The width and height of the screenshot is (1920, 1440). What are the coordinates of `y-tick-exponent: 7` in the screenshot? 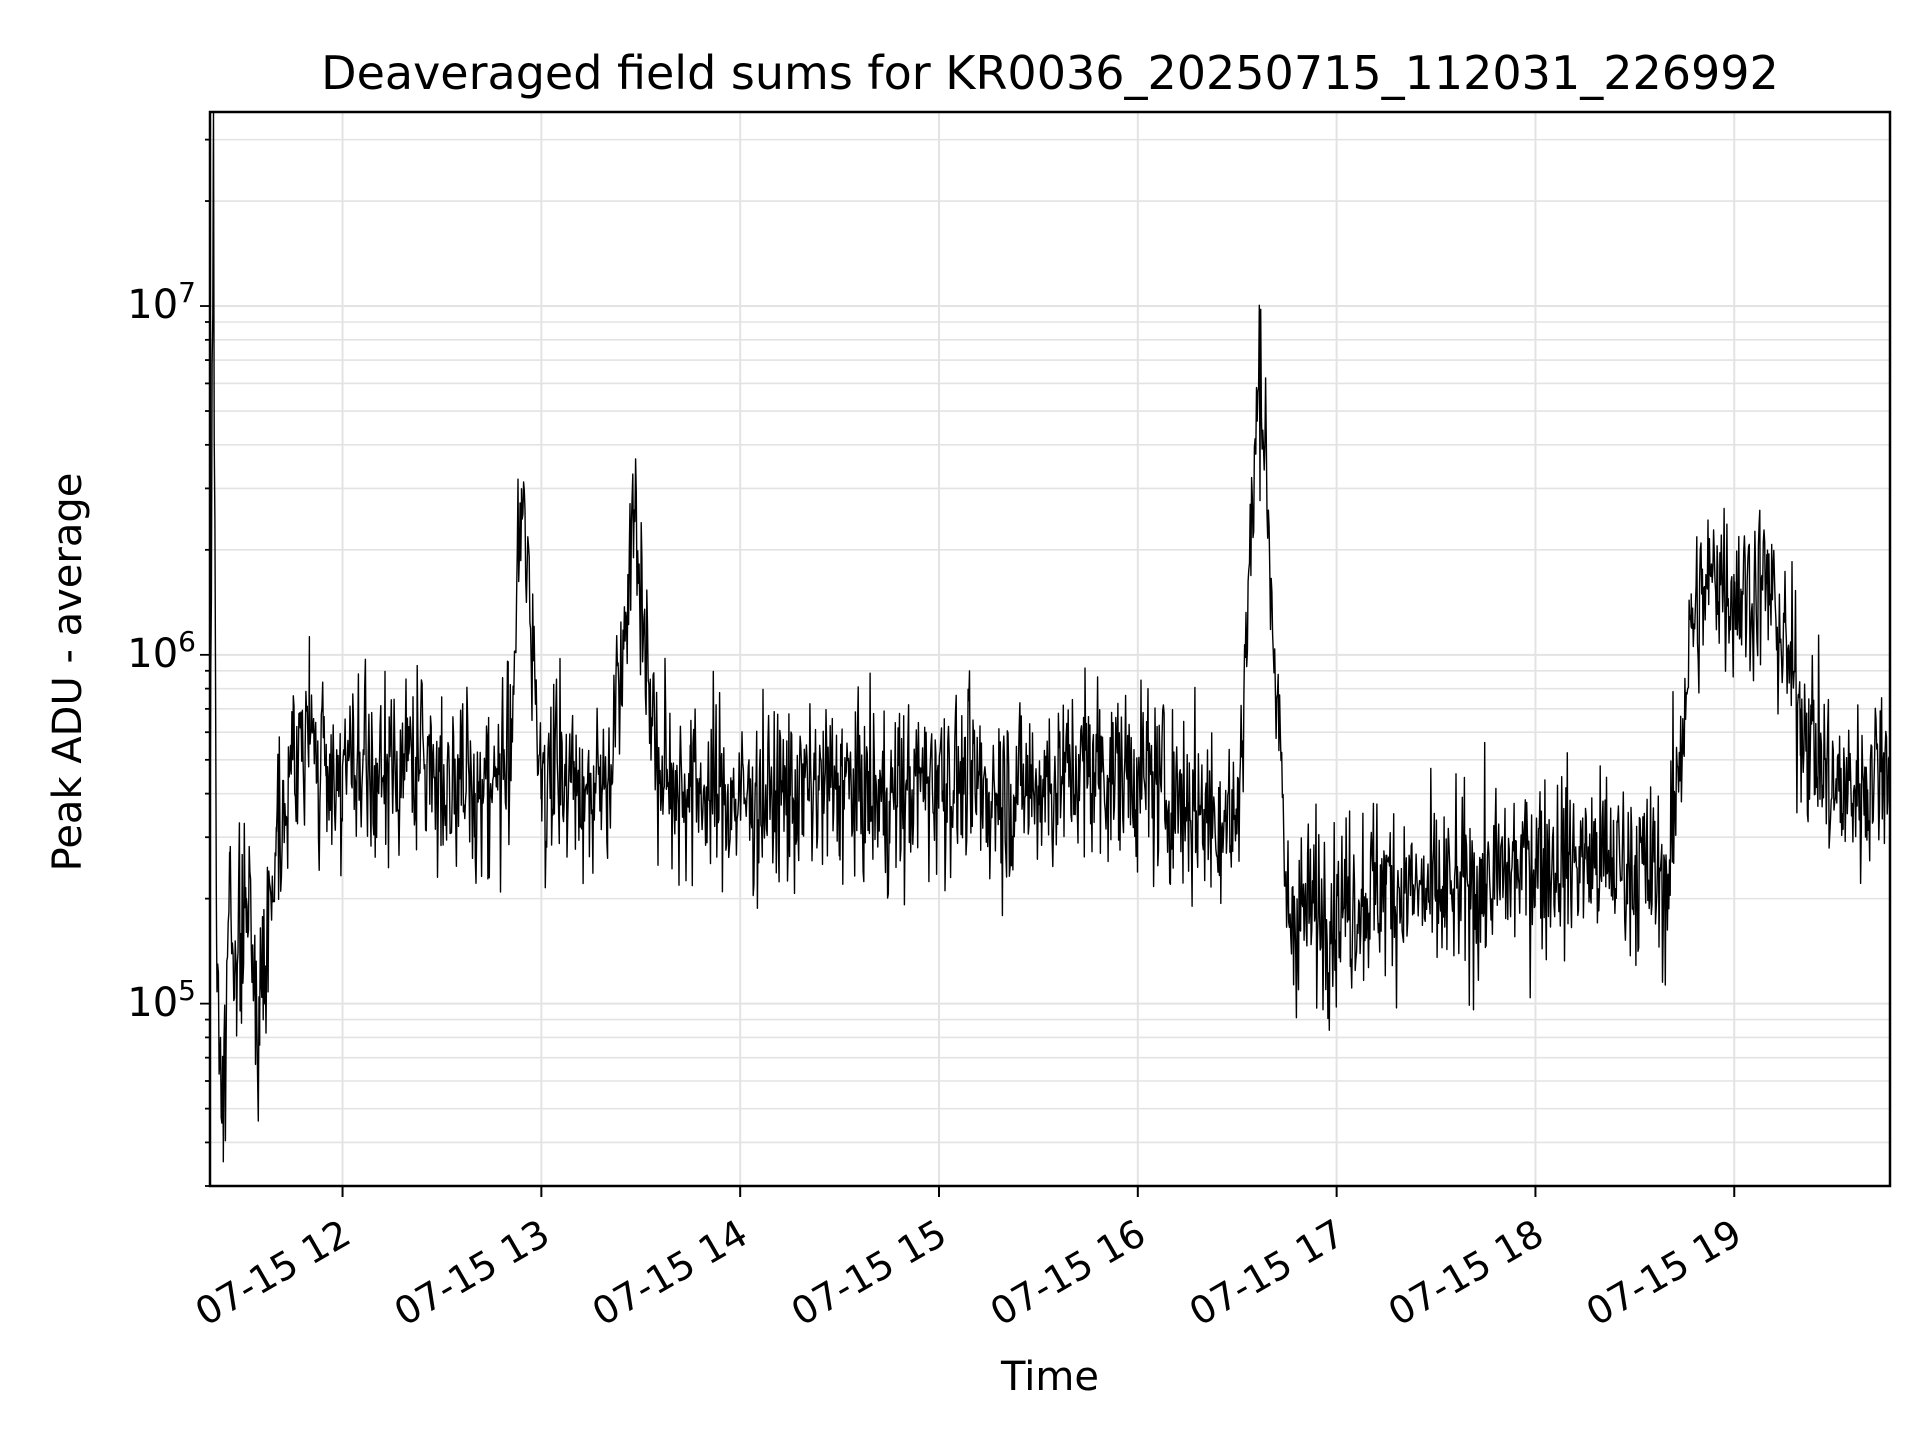 It's located at (187, 293).